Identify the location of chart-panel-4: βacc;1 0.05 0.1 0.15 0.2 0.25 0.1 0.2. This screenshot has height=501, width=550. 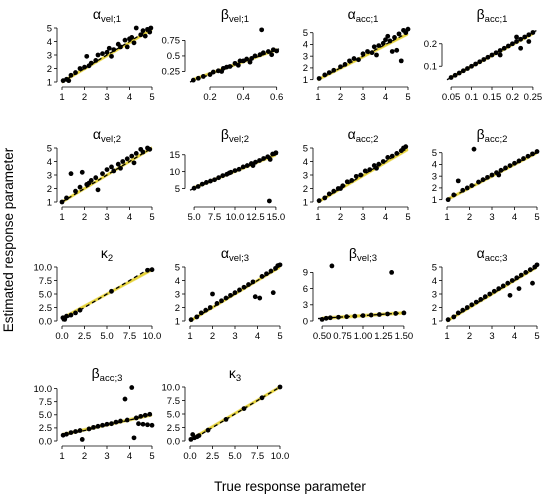
(483, 54).